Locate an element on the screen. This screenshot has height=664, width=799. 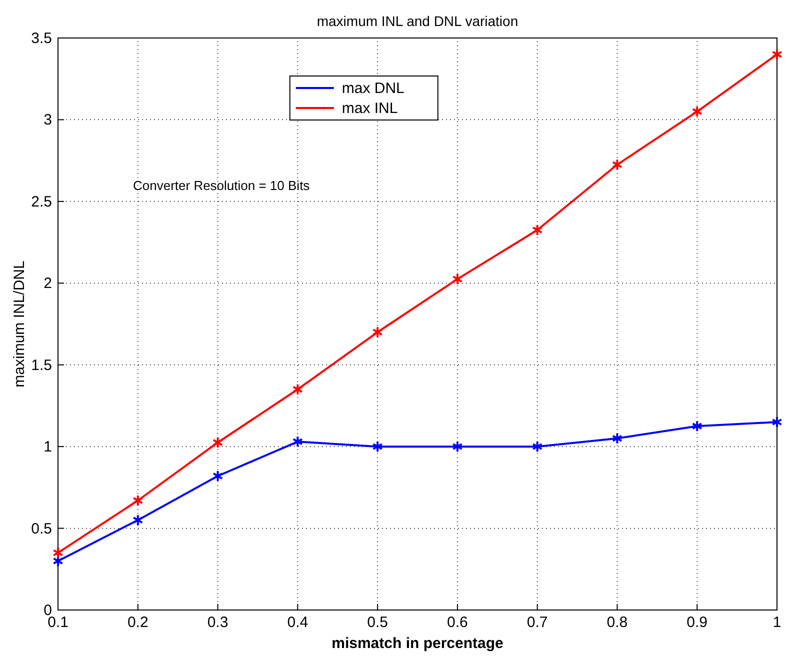
x-axis-title: mismatch in percentage is located at coordinates (418, 643).